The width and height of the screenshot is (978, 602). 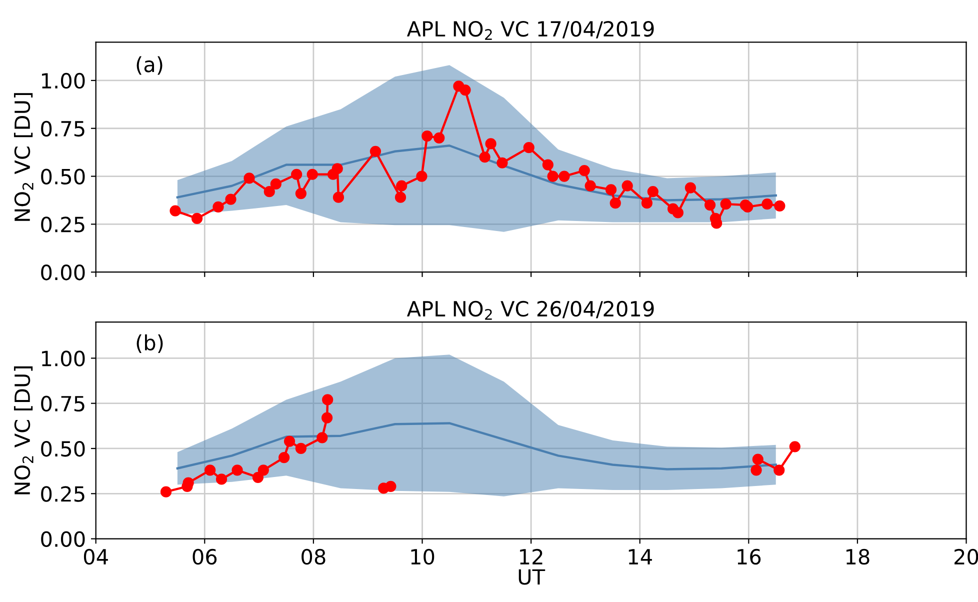 What do you see at coordinates (149, 343) in the screenshot?
I see `annotation: (b)` at bounding box center [149, 343].